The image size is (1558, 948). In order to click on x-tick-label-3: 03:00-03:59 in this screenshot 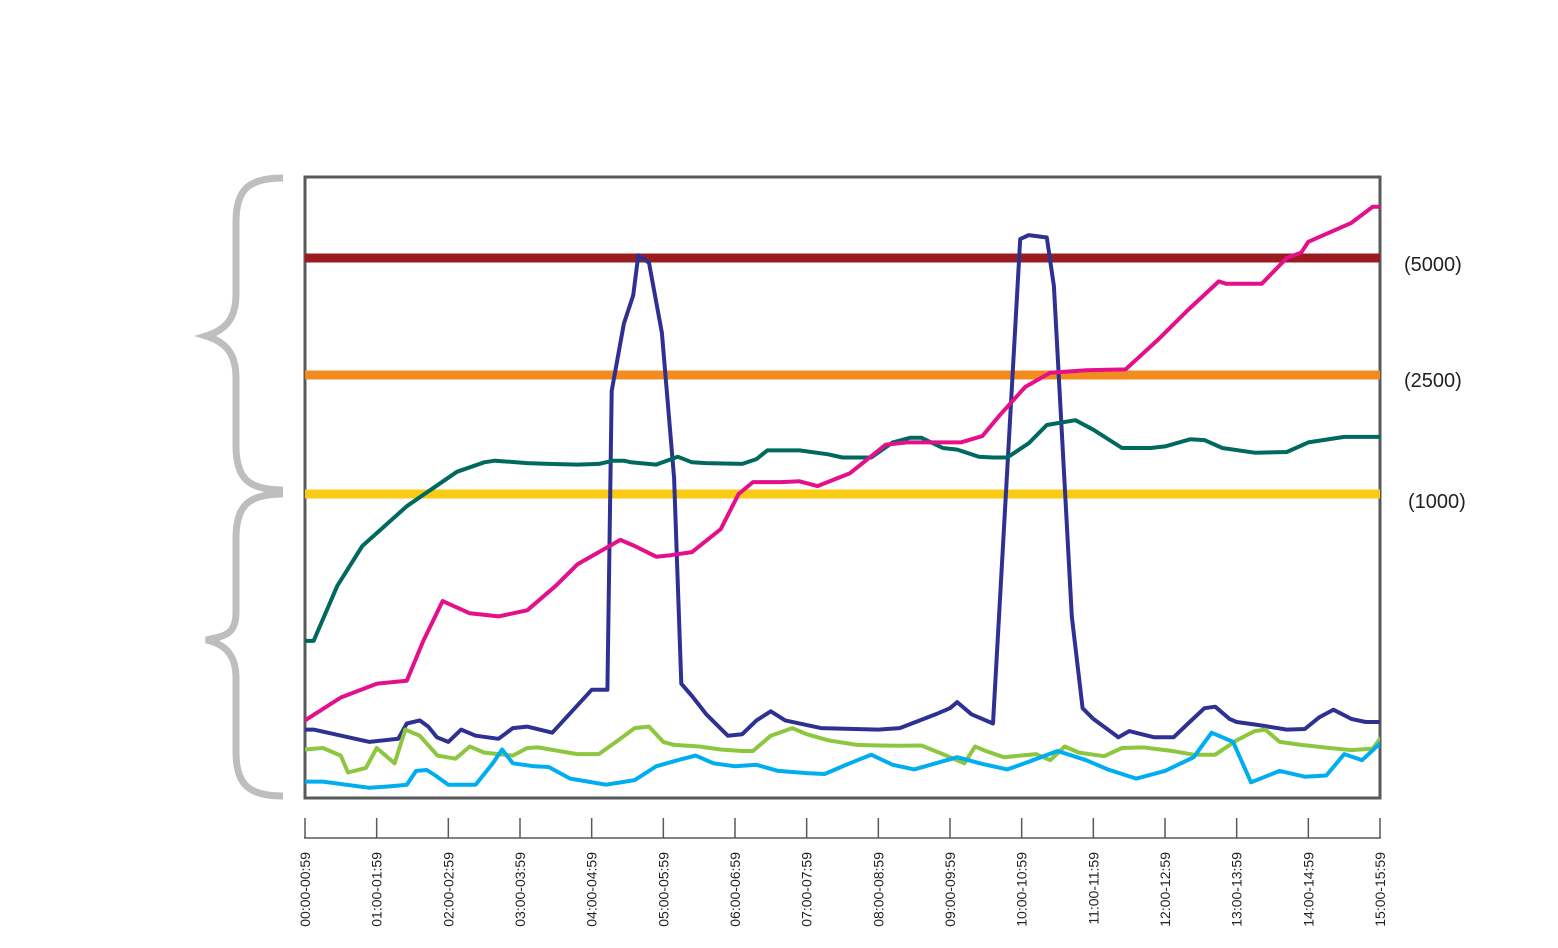, I will do `click(520, 889)`.